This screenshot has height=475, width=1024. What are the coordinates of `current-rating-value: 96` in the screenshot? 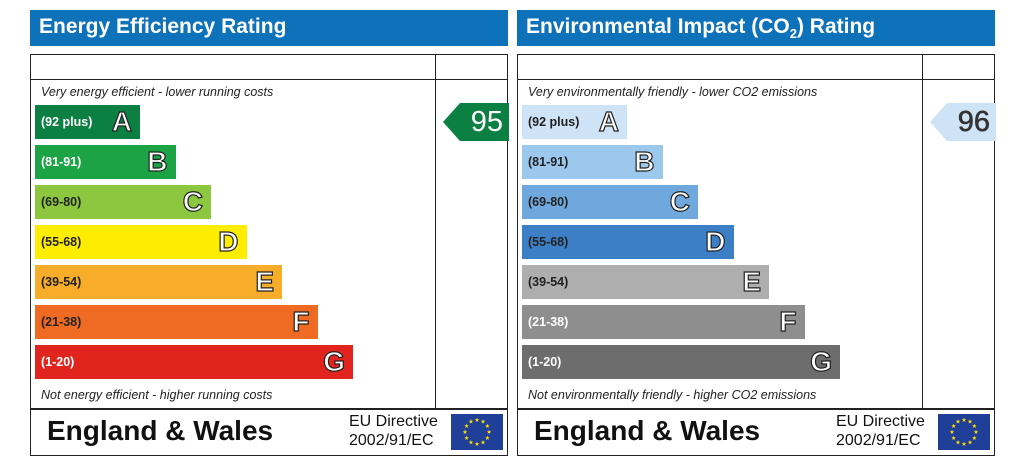 It's located at (973, 122).